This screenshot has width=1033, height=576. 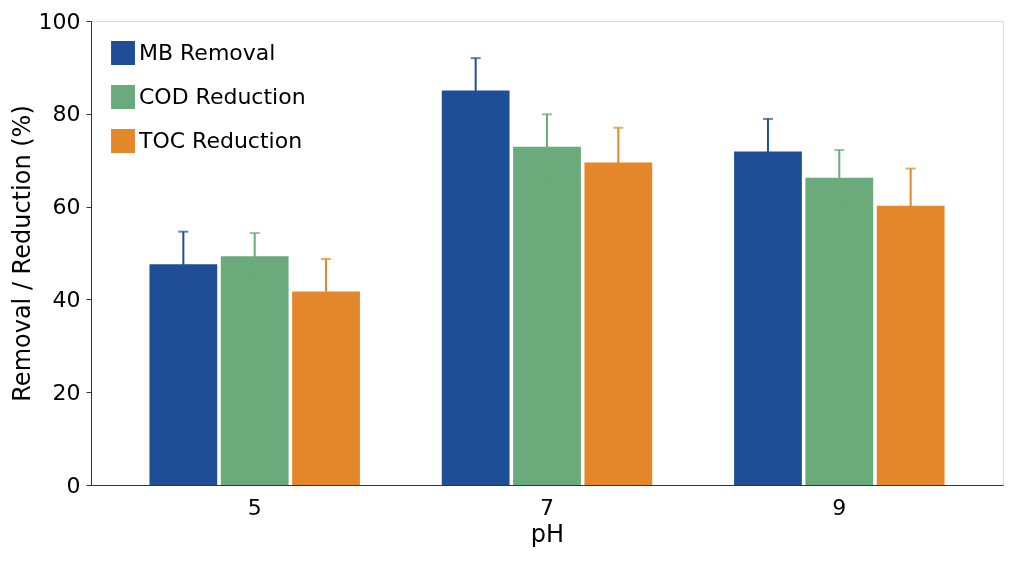 What do you see at coordinates (207, 52) in the screenshot?
I see `legend-label: MB Removal` at bounding box center [207, 52].